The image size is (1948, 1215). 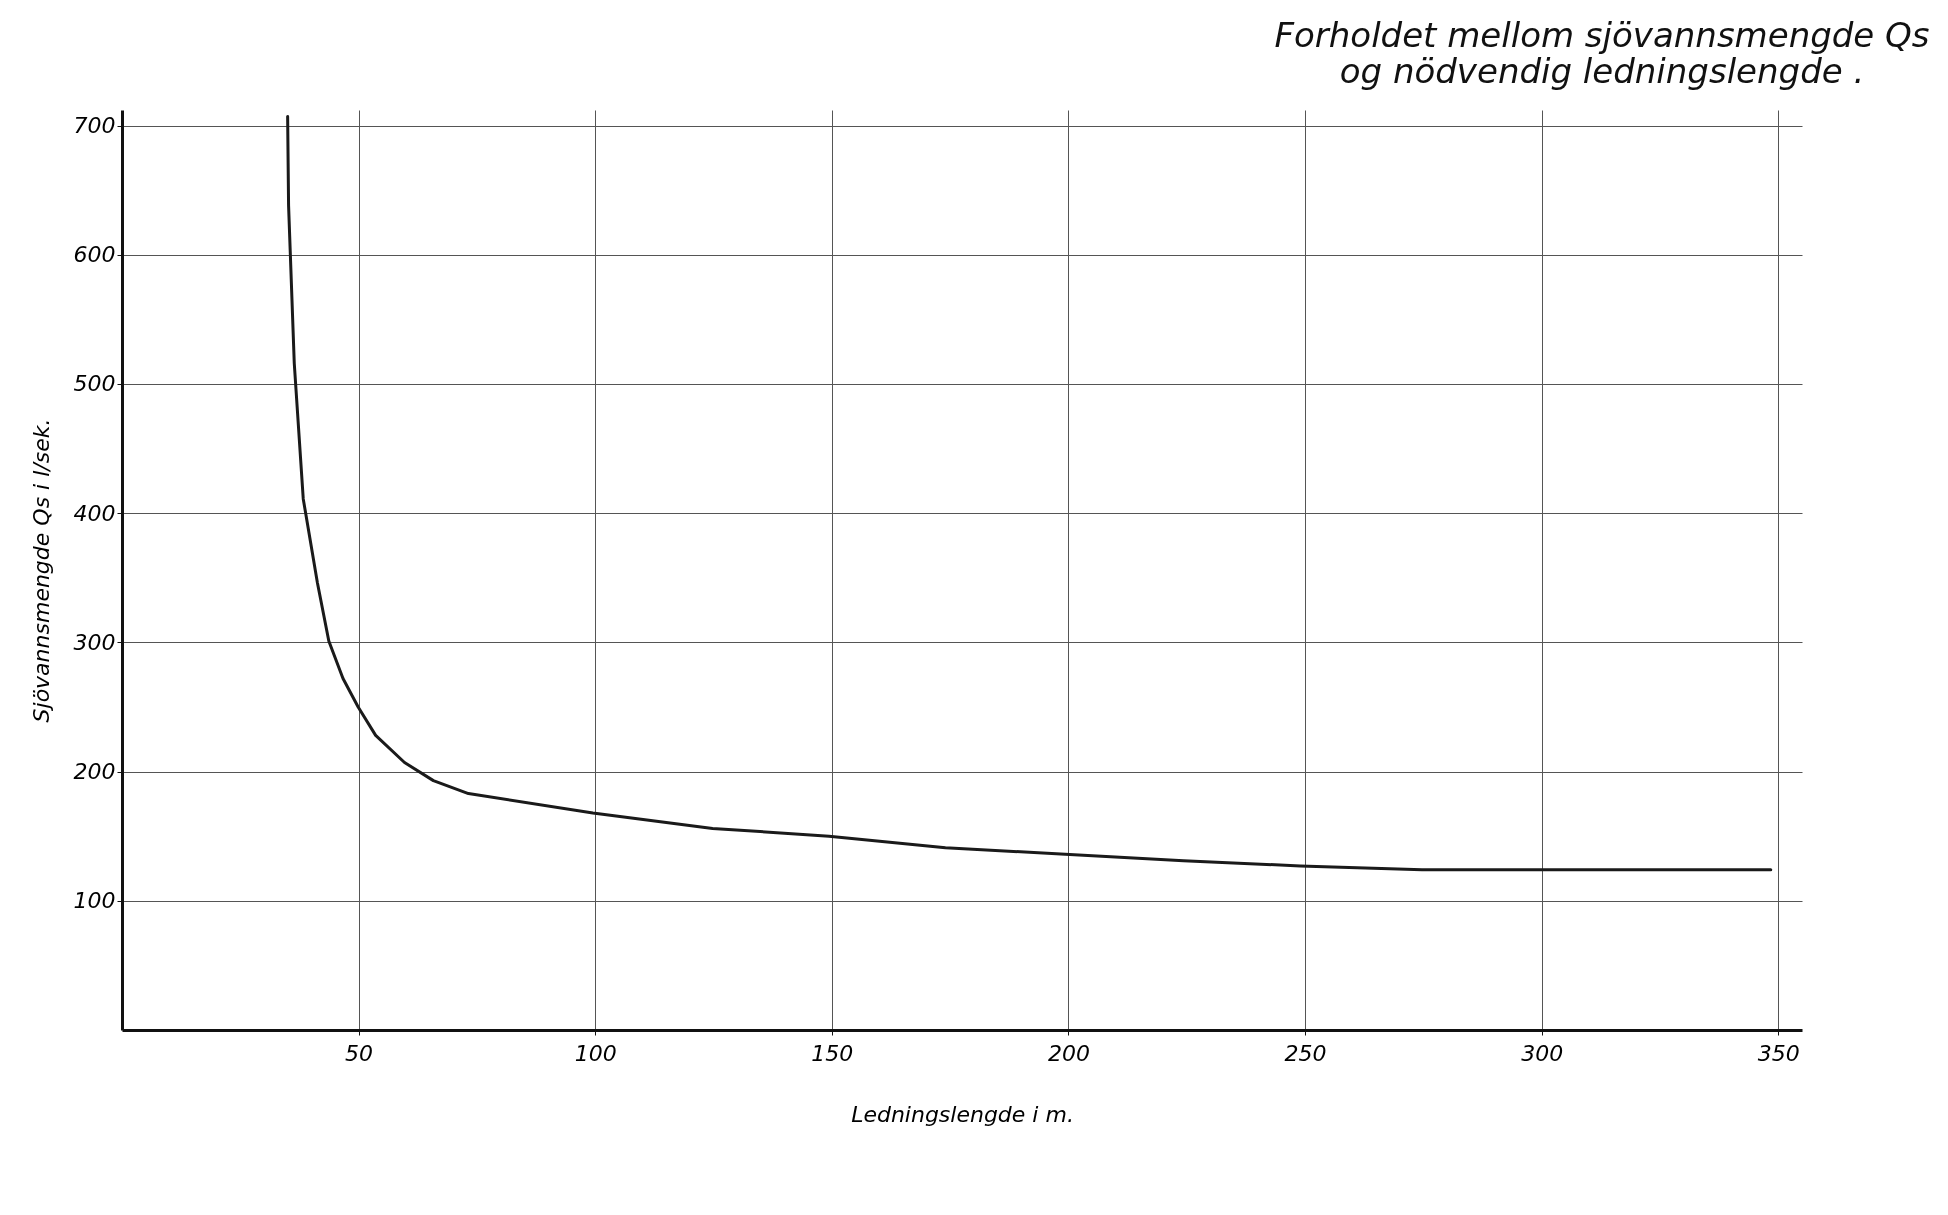 I want to click on y-tick-label: 300, so click(x=94, y=642).